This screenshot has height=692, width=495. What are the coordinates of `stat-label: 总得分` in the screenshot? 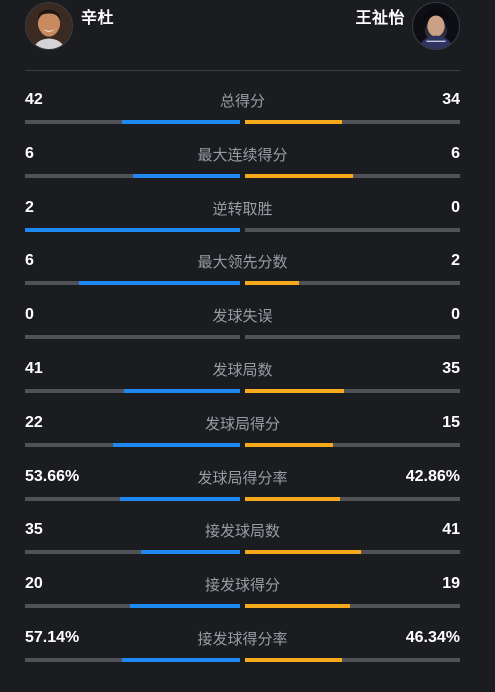 It's located at (242, 101).